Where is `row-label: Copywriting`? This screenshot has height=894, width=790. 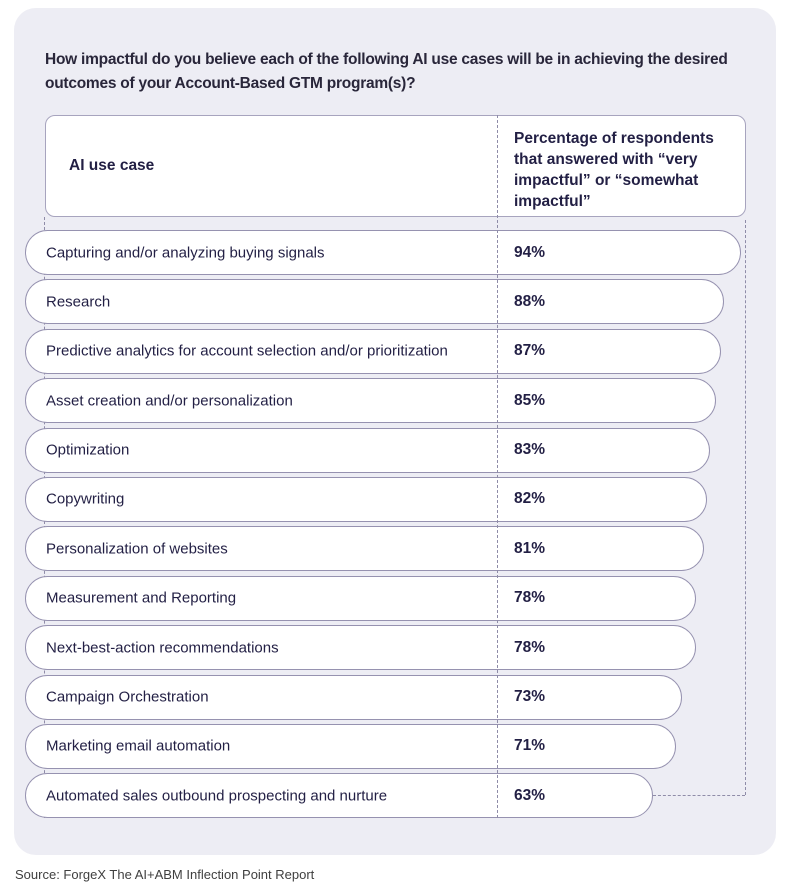 row-label: Copywriting is located at coordinates (85, 499).